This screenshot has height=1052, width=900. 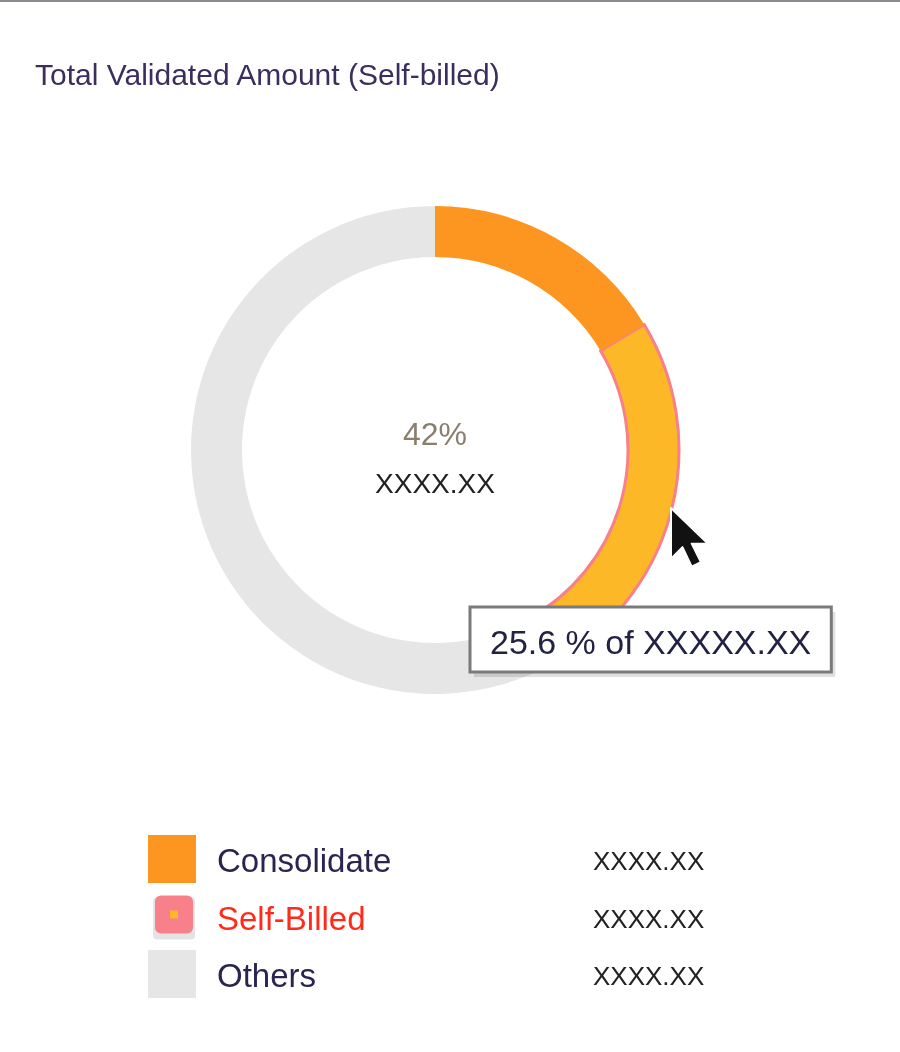 I want to click on legend-label: Consolidate, so click(x=304, y=860).